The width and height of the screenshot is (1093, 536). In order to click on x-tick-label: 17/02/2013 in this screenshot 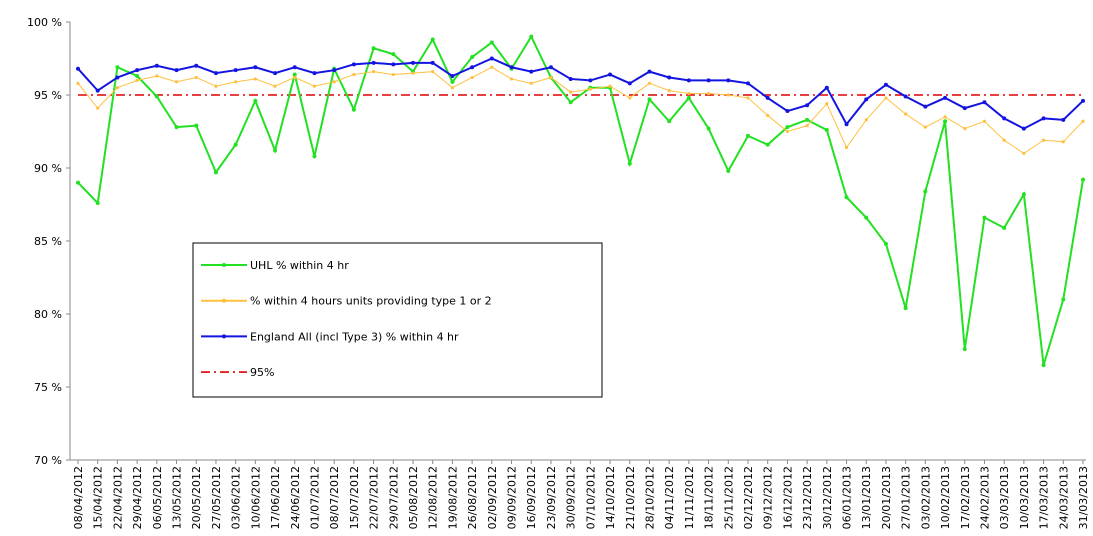, I will do `click(965, 497)`.